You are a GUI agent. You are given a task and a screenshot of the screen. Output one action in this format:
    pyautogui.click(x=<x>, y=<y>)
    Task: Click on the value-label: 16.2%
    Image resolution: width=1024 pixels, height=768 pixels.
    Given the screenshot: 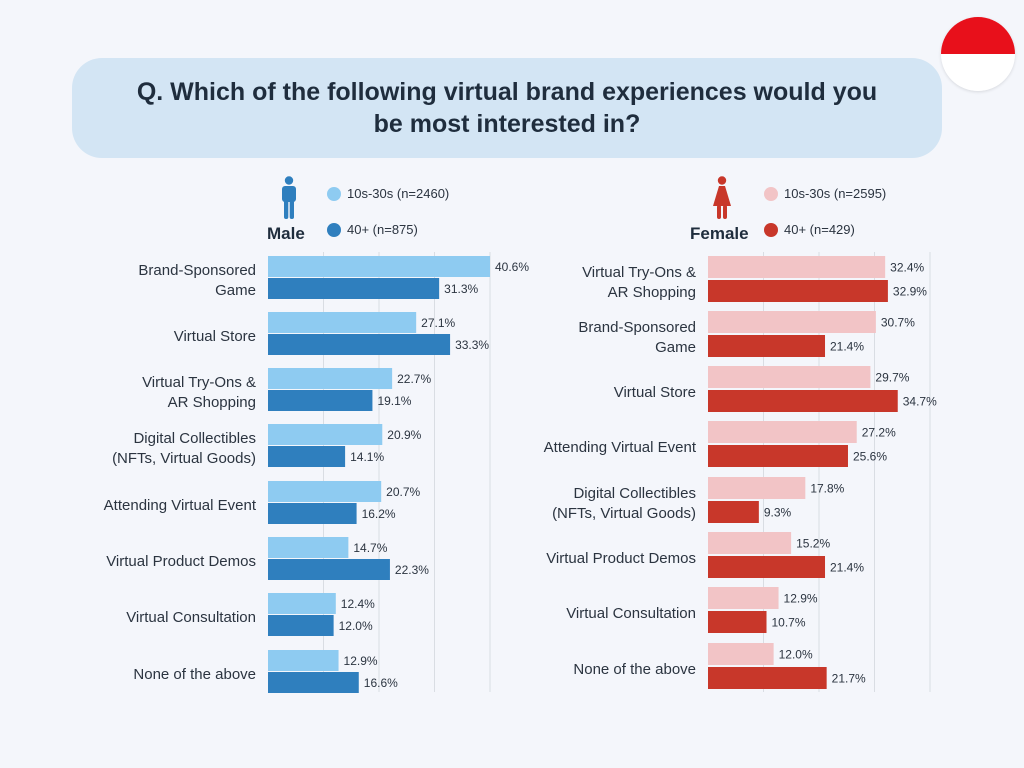 What is the action you would take?
    pyautogui.click(x=379, y=514)
    